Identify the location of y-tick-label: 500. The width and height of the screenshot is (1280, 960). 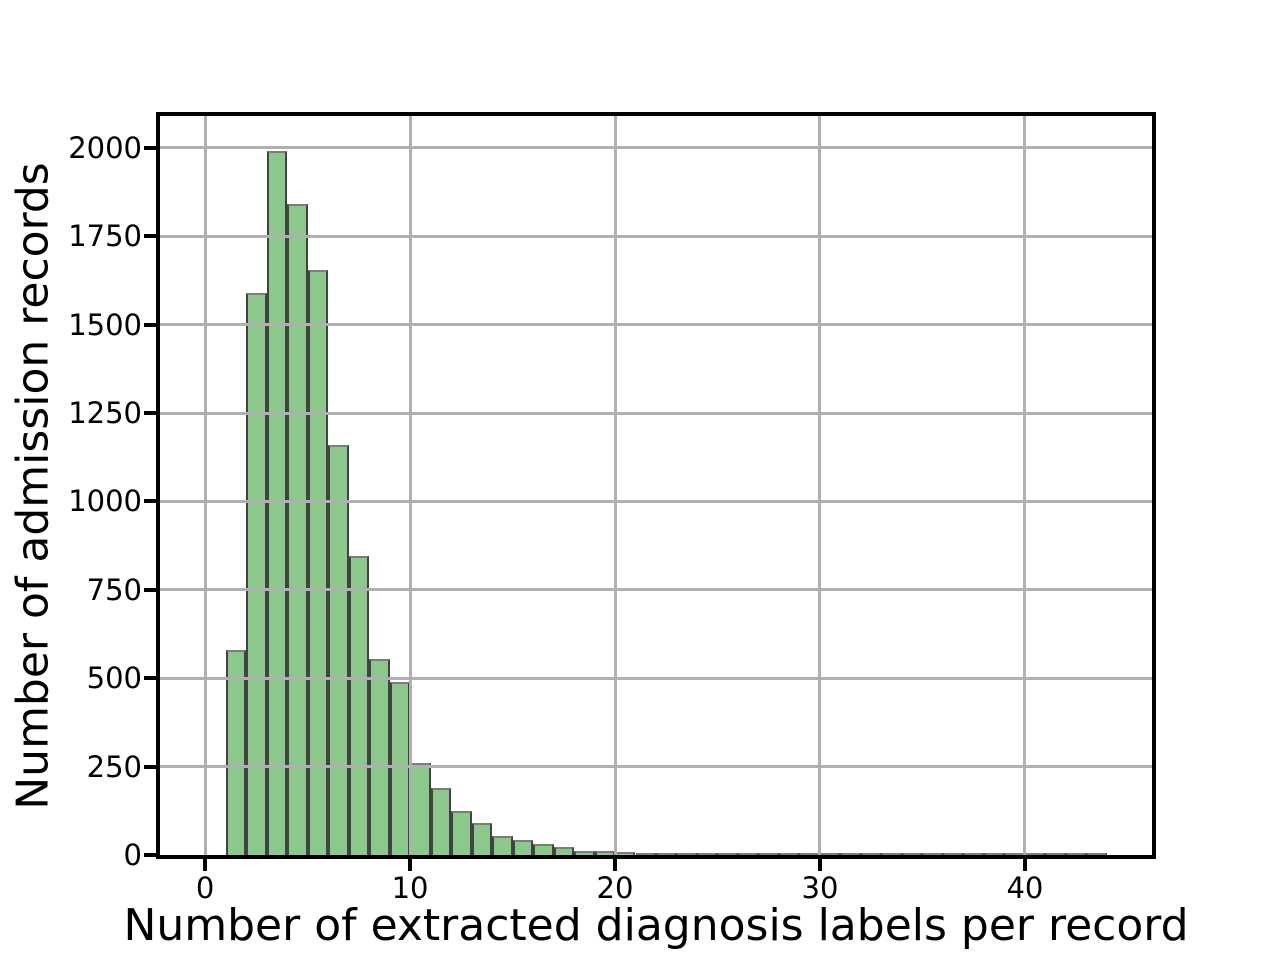
(114, 678).